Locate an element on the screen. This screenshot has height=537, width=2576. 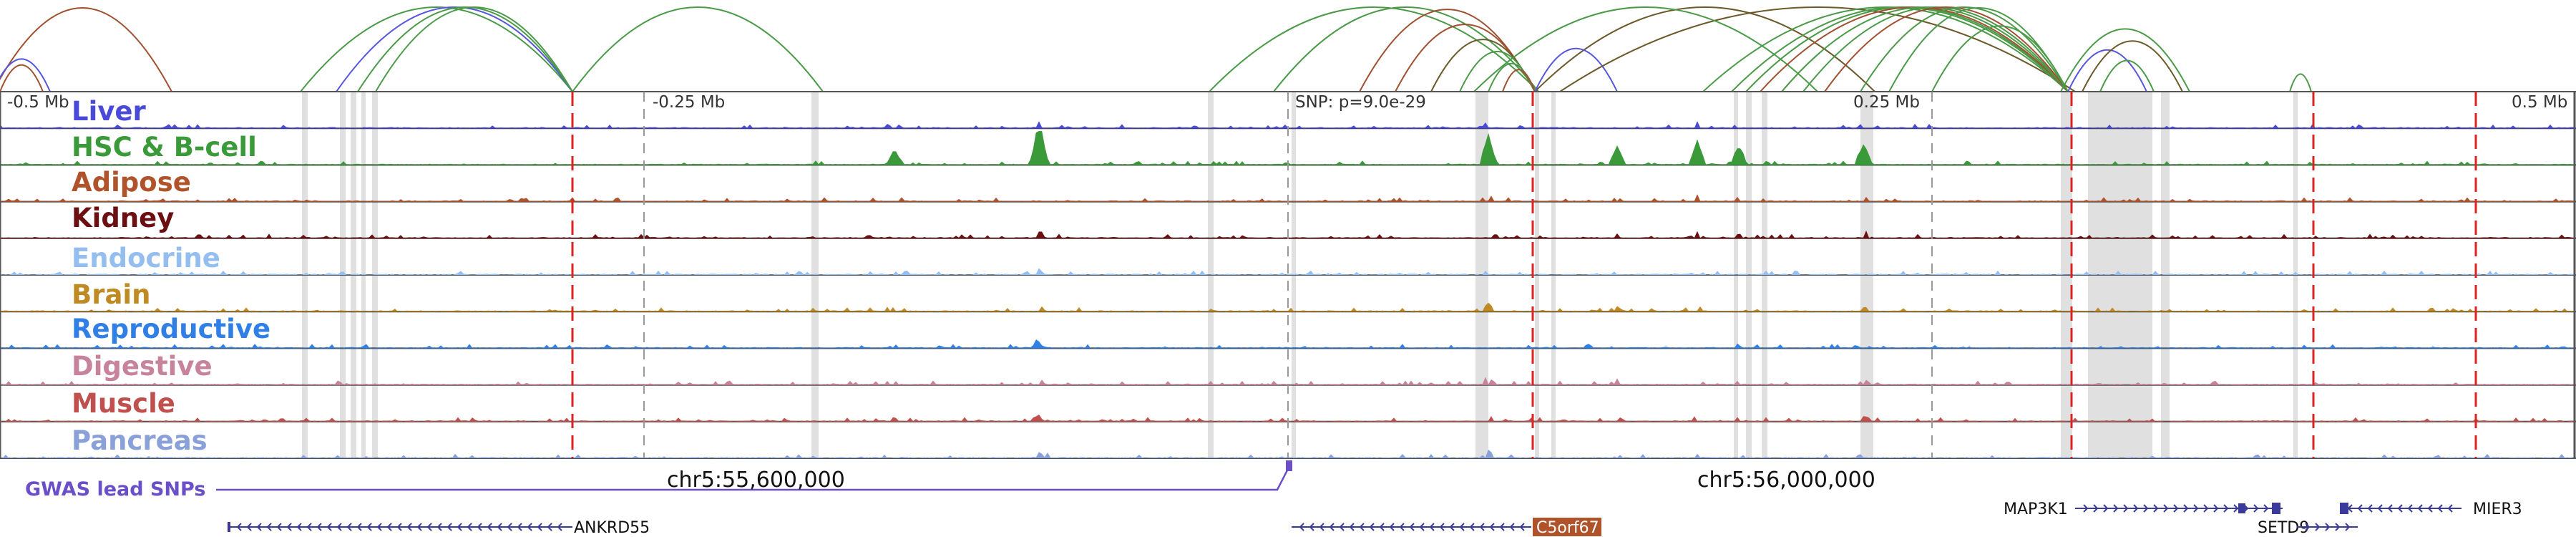
gwas-track: GWAS lead SNPs is located at coordinates (658, 480).